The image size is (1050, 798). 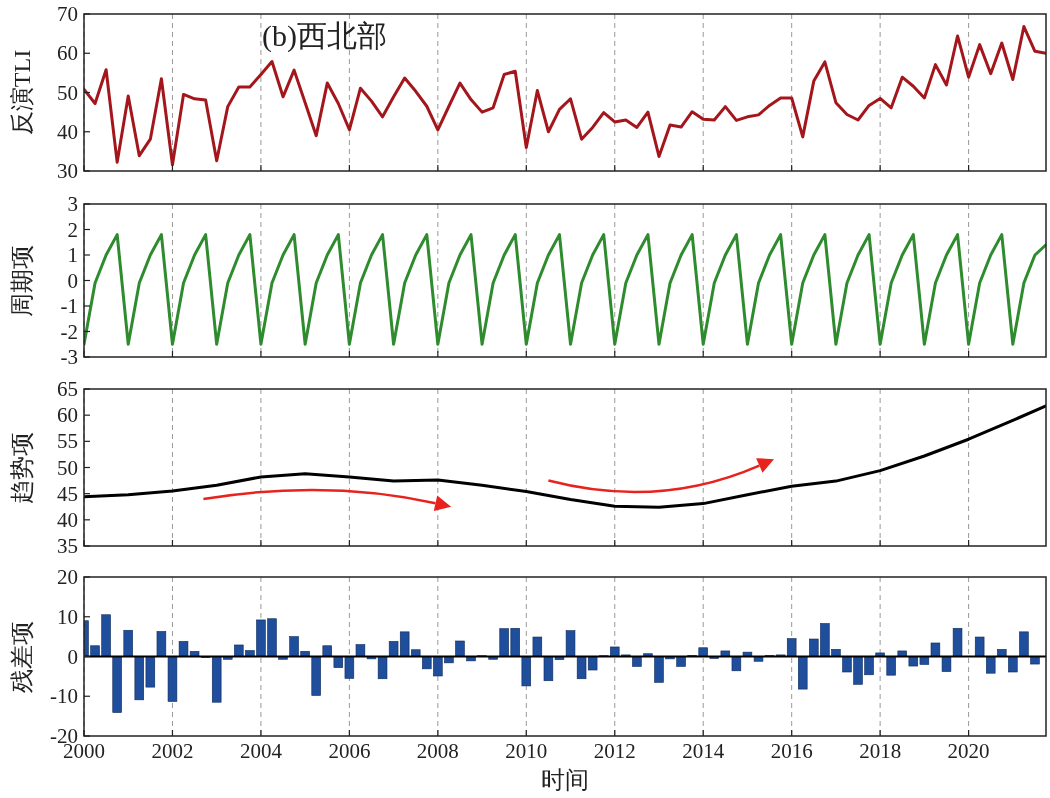 I want to click on y-tick-label: 20, so click(x=67, y=577).